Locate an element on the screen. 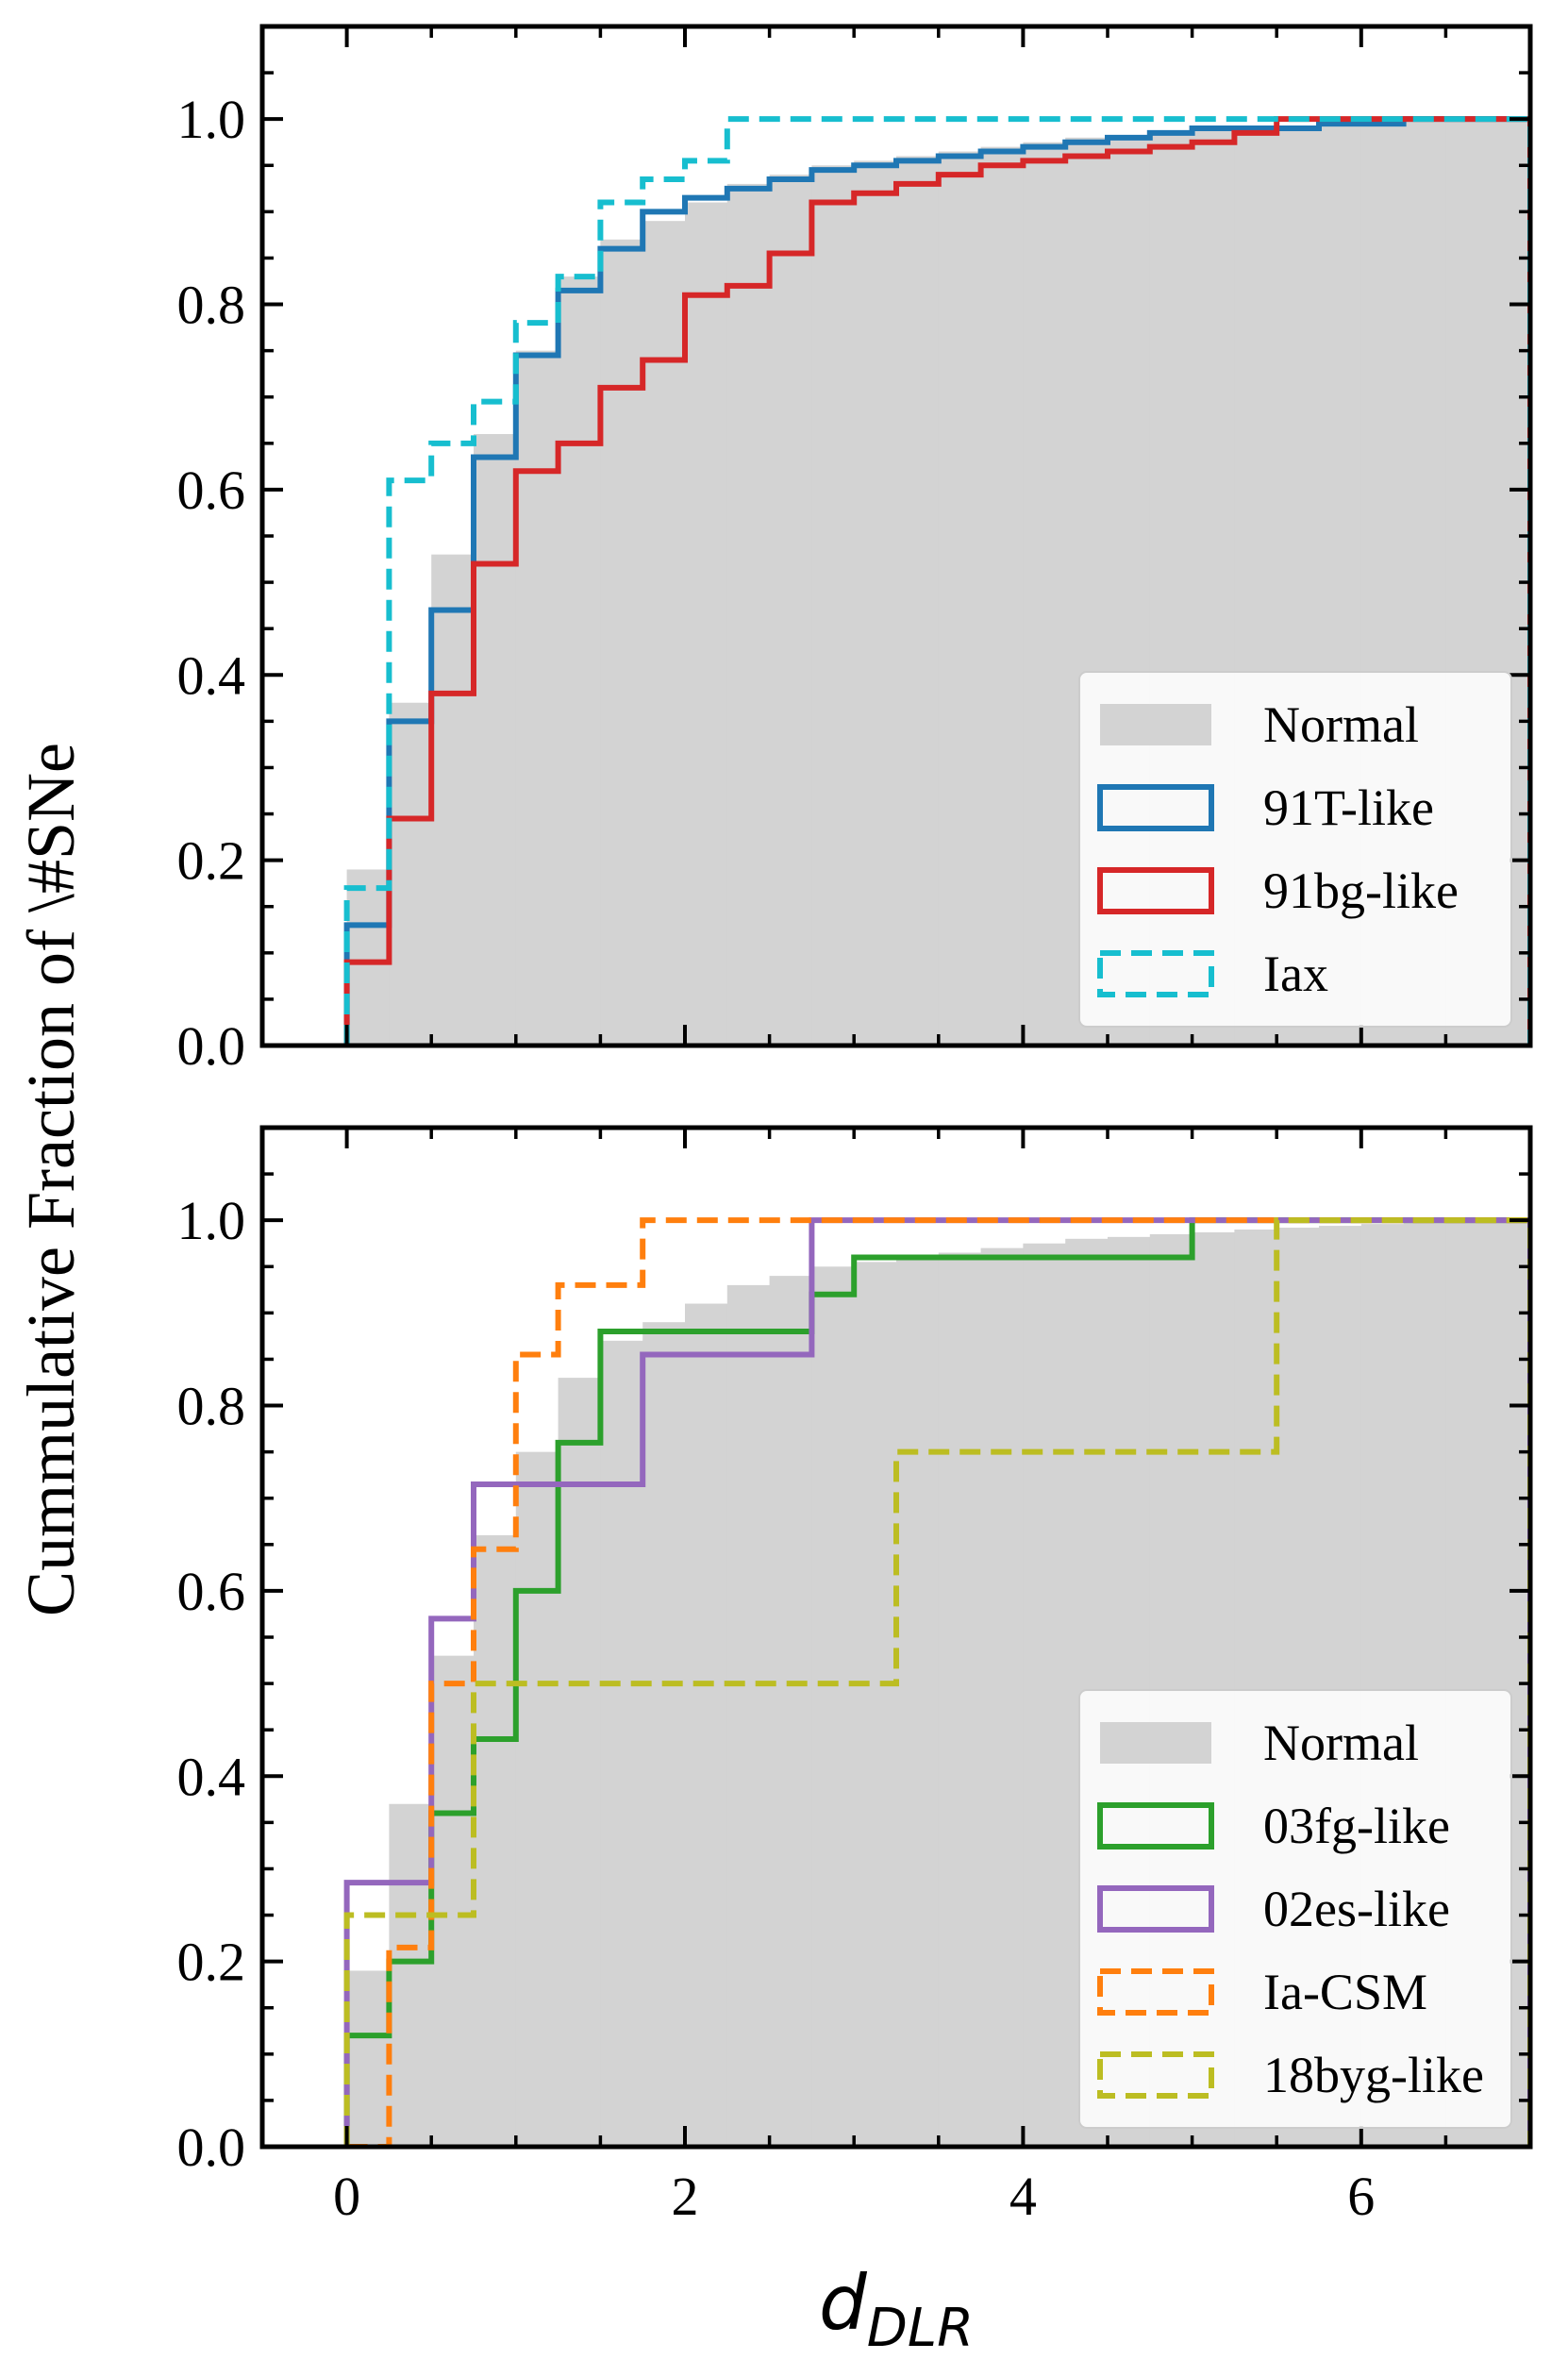 This screenshot has width=1568, height=2360. x-axis-label-sub: DLR is located at coordinates (920, 2328).